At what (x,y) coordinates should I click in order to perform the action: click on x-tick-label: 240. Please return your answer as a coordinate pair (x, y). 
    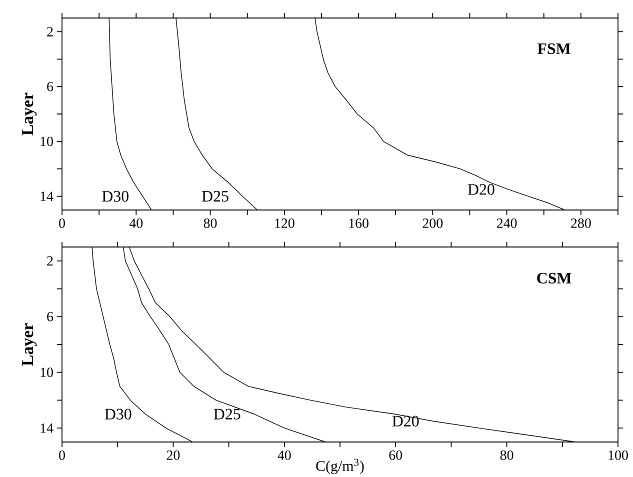
    Looking at the image, I should click on (506, 223).